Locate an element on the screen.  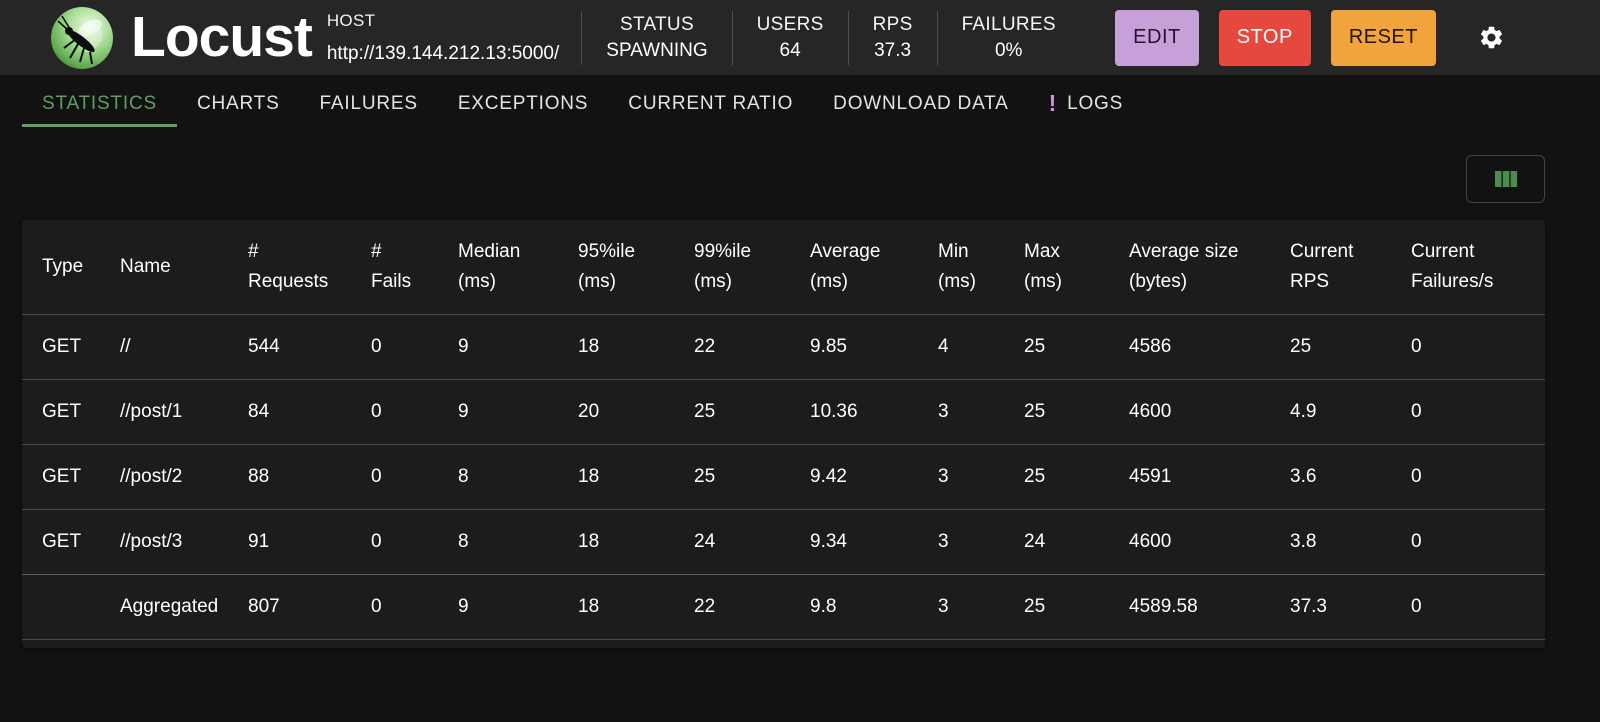
cell: //post/3 is located at coordinates (184, 542).